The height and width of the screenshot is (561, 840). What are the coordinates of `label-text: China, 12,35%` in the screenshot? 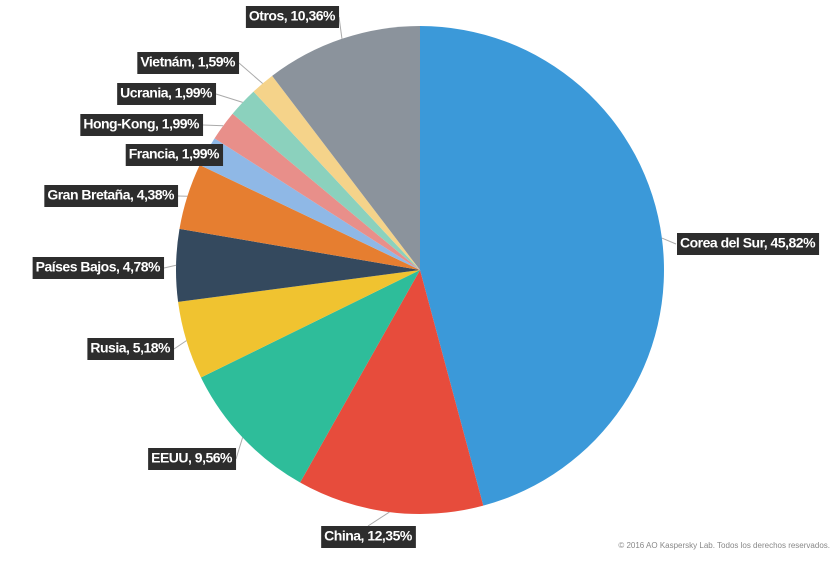 It's located at (368, 536).